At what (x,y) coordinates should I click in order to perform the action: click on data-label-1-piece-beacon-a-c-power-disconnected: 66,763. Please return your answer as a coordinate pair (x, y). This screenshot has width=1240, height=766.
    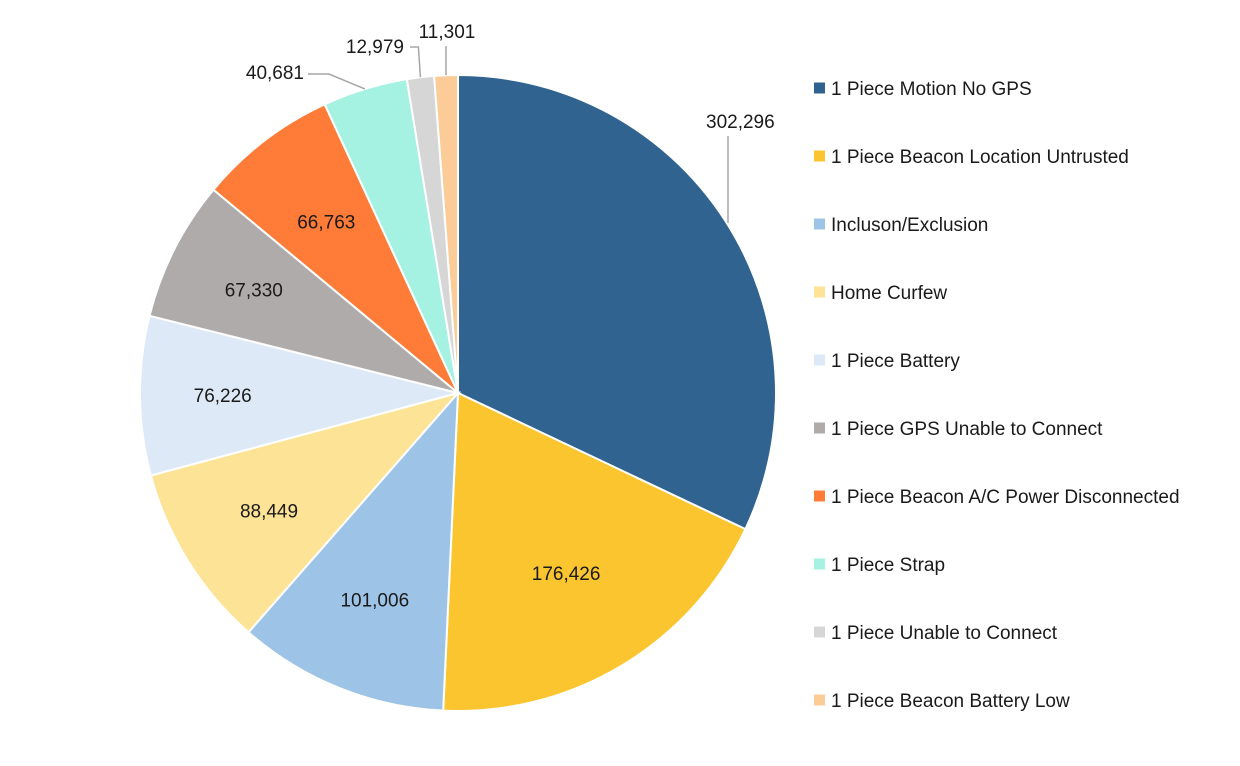
    Looking at the image, I should click on (326, 223).